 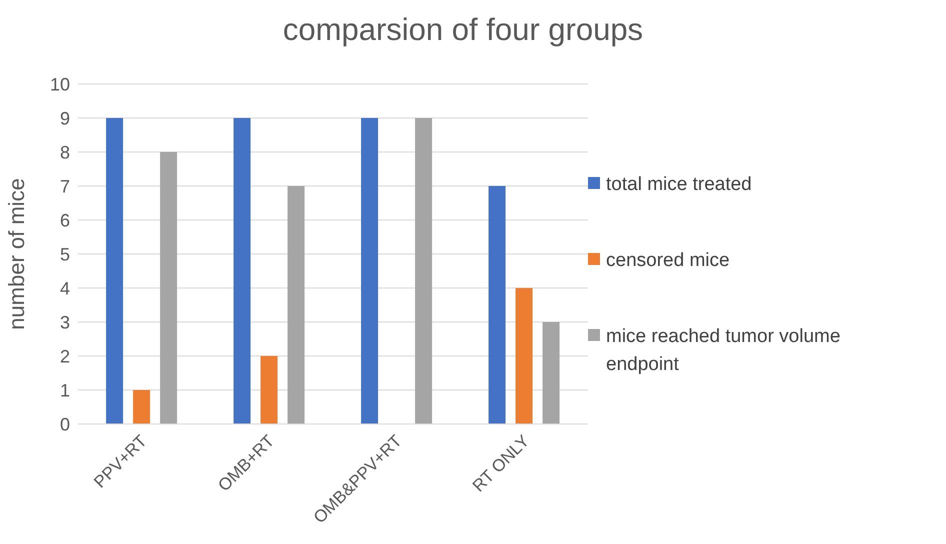 I want to click on y-tick-label: 8, so click(x=65, y=152).